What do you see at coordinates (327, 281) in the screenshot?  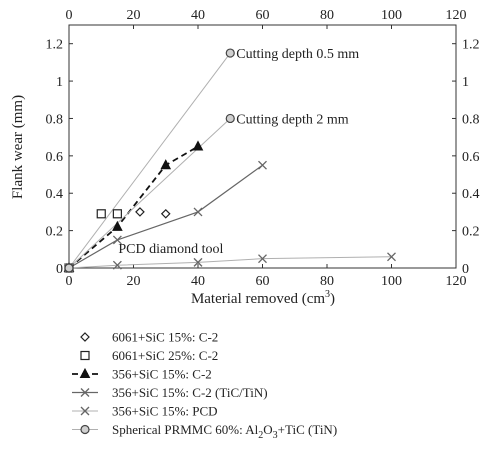 I see `x-tick-label-bottom: 80` at bounding box center [327, 281].